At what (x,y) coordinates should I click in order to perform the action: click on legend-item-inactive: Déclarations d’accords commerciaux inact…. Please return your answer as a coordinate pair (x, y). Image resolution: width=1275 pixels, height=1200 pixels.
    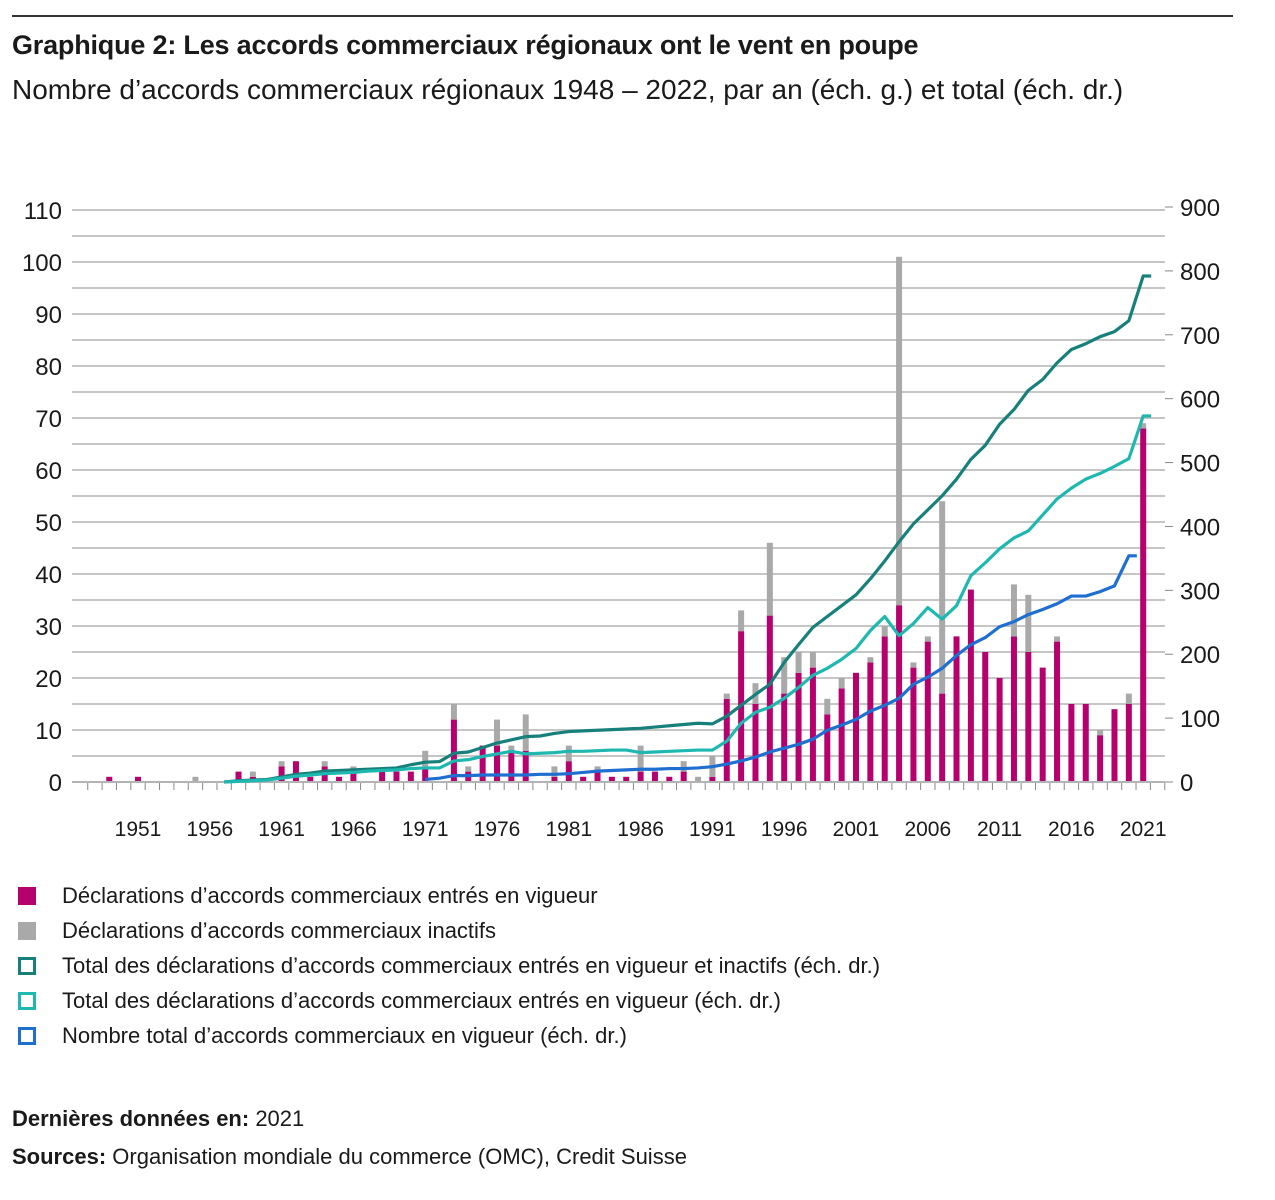
    Looking at the image, I should click on (449, 930).